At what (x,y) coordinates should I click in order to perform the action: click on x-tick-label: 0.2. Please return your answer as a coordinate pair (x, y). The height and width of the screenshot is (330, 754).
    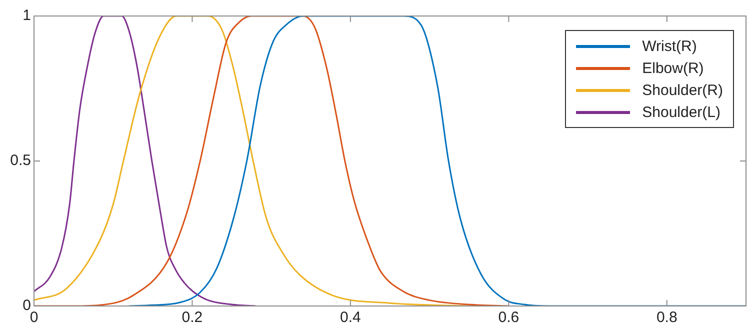
    Looking at the image, I should click on (192, 317).